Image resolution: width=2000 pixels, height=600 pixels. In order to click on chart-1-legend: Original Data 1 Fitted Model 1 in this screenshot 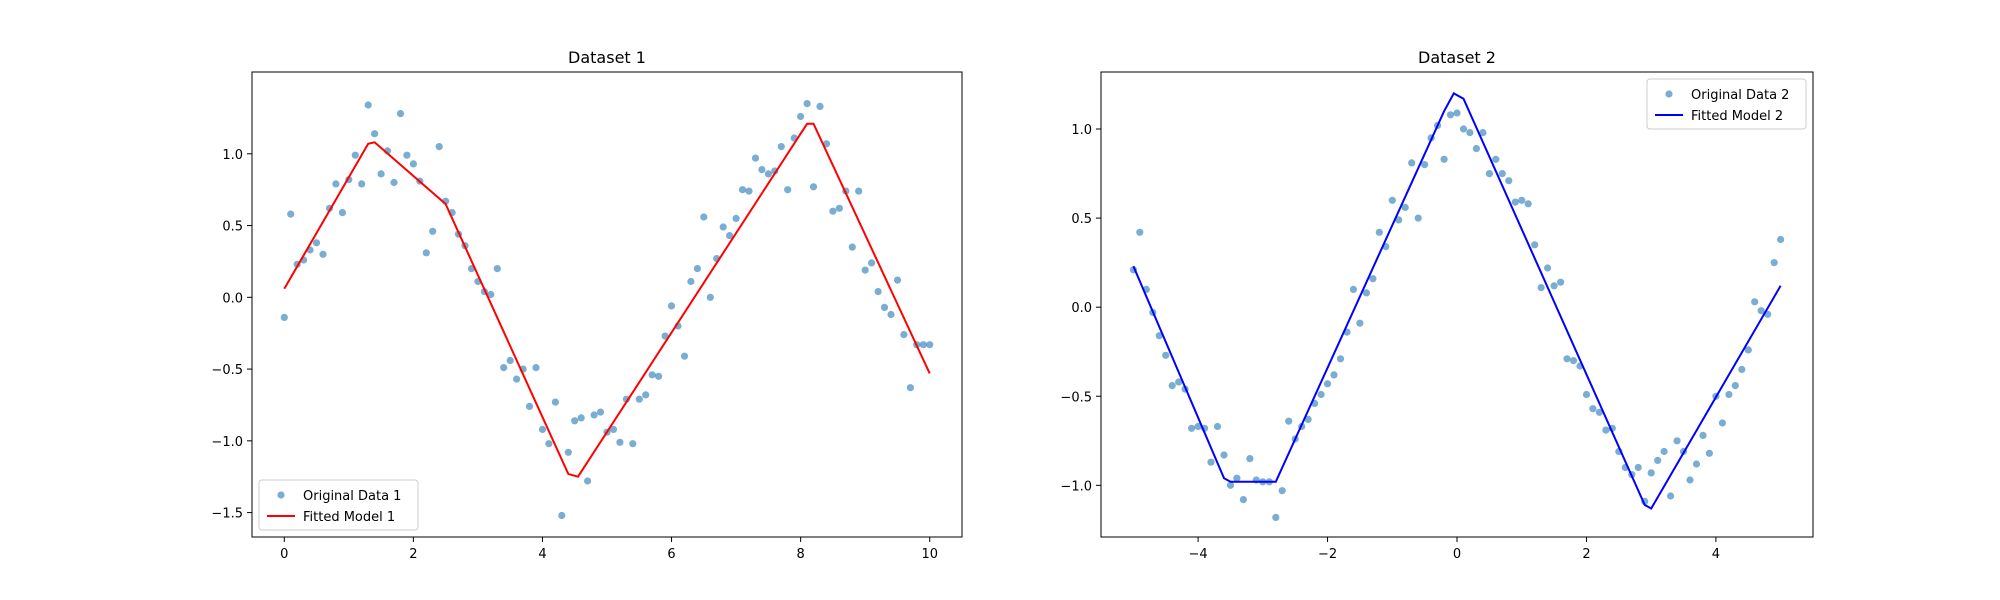, I will do `click(338, 505)`.